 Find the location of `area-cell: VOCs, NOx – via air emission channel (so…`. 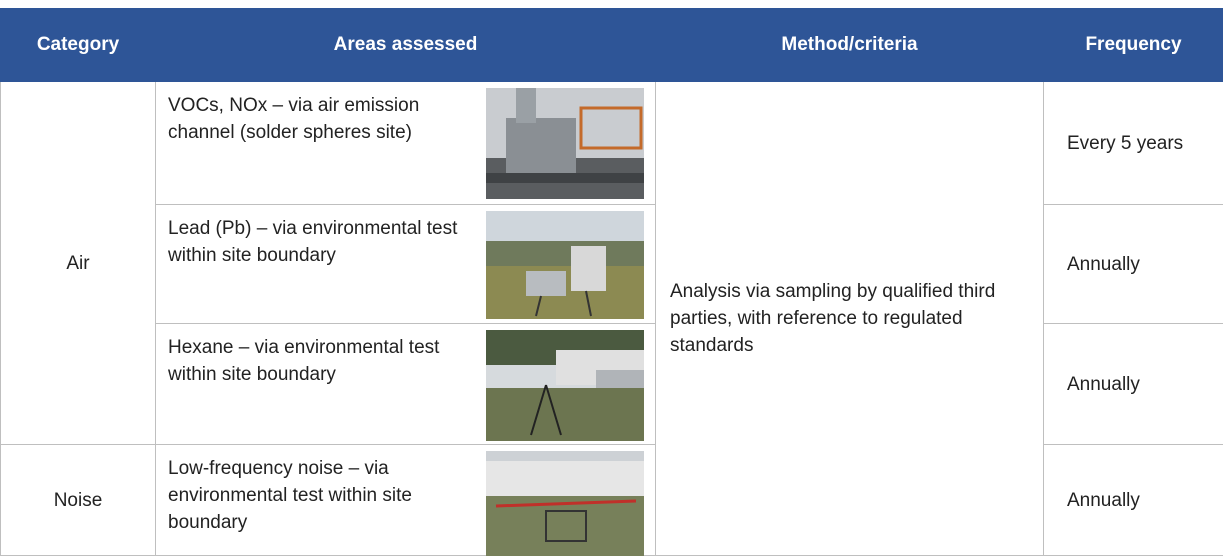

area-cell: VOCs, NOx – via air emission channel (so… is located at coordinates (406, 143).